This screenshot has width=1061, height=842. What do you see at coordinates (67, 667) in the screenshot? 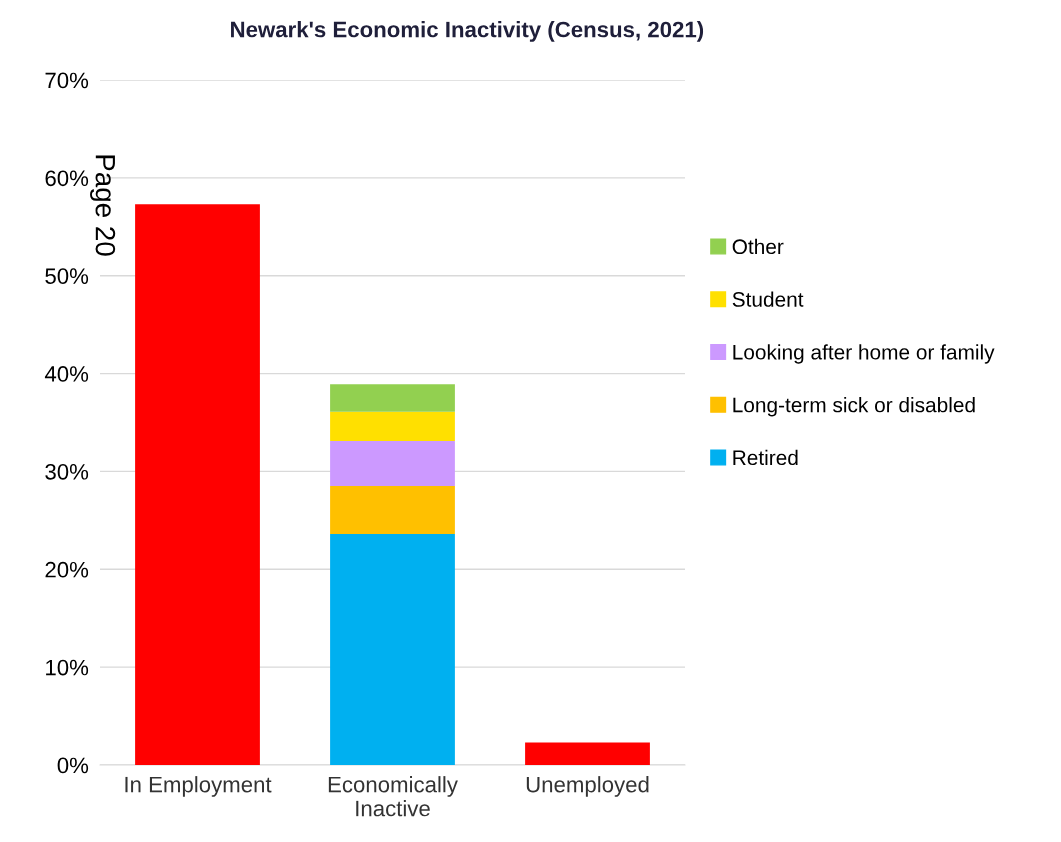
I see `y-tick-label: 10%` at bounding box center [67, 667].